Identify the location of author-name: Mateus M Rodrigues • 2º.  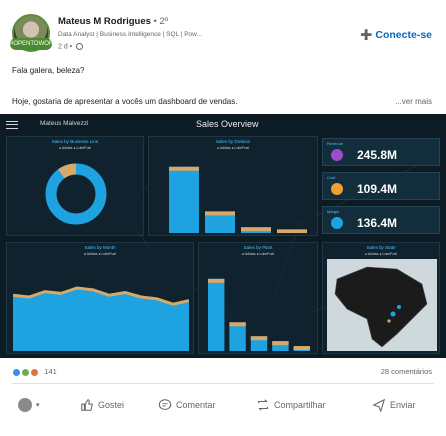
(113, 21).